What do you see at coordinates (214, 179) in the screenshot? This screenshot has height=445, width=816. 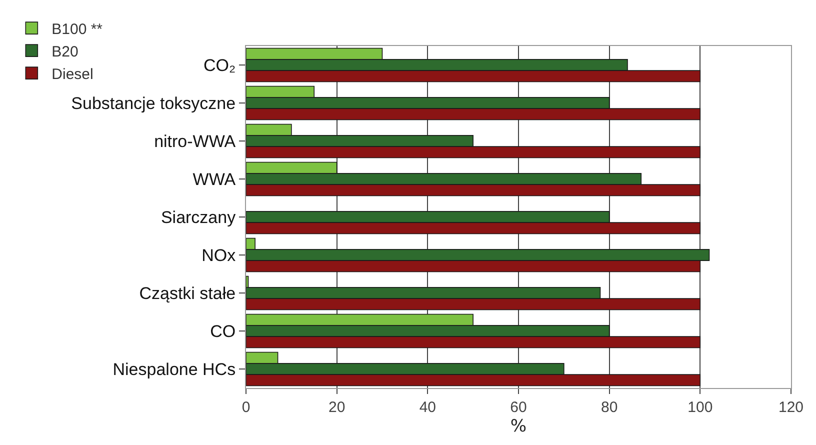 I see `y-tick-label: WWA` at bounding box center [214, 179].